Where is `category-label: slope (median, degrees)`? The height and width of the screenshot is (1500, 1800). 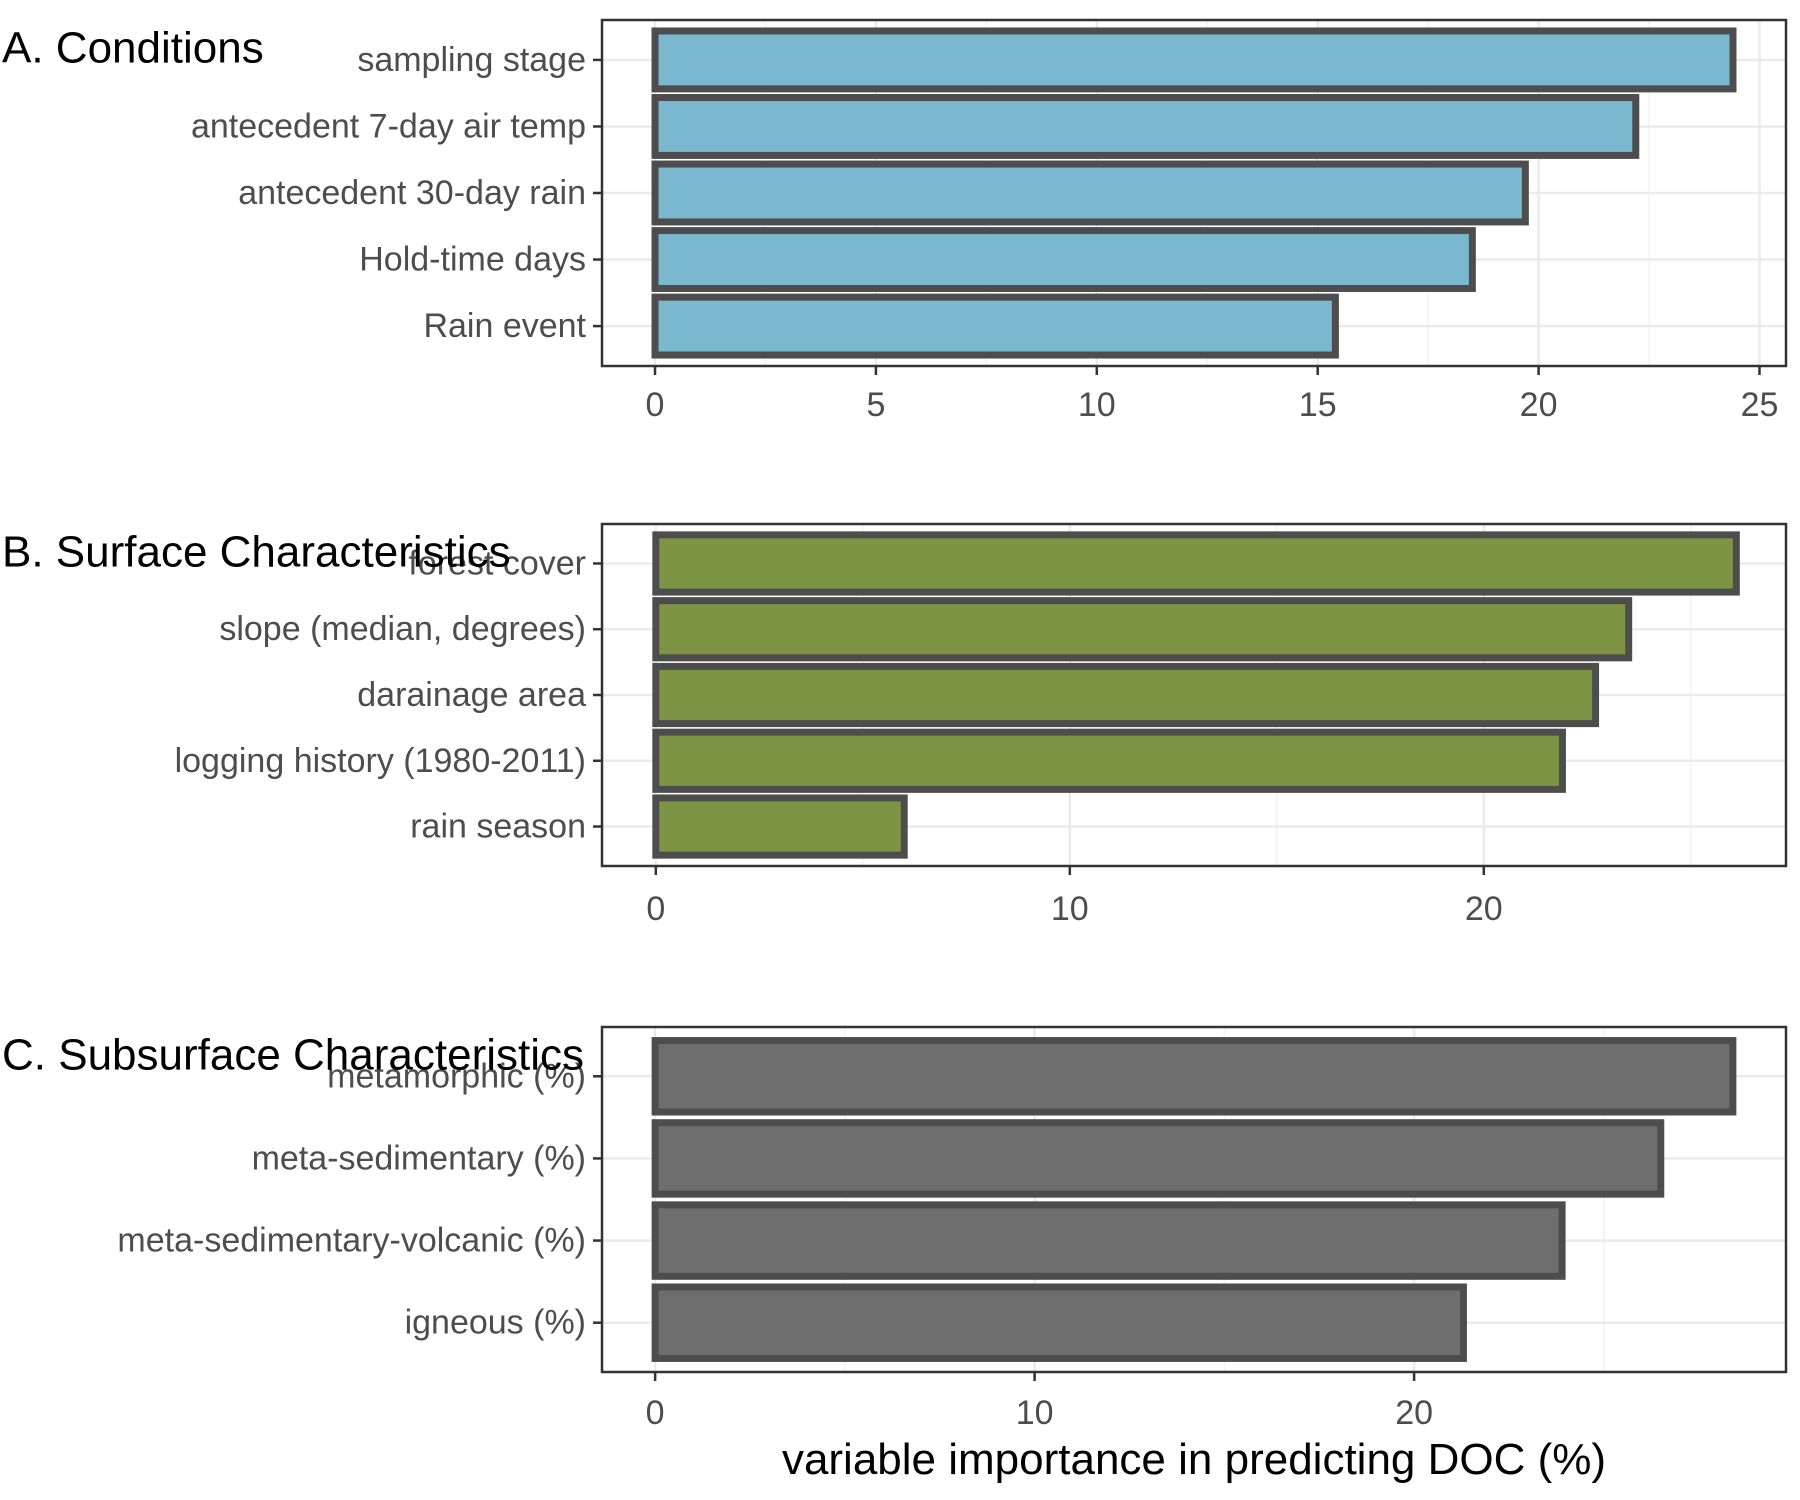
category-label: slope (median, degrees) is located at coordinates (402, 629).